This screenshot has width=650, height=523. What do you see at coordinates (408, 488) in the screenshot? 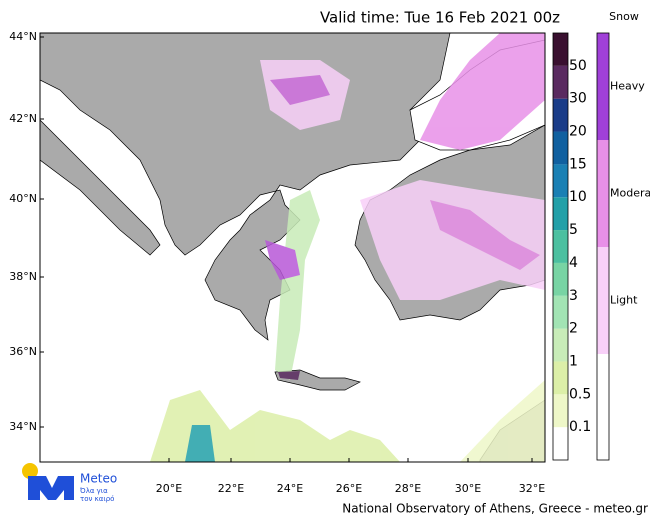
I see `lon-label: 28°E` at bounding box center [408, 488].